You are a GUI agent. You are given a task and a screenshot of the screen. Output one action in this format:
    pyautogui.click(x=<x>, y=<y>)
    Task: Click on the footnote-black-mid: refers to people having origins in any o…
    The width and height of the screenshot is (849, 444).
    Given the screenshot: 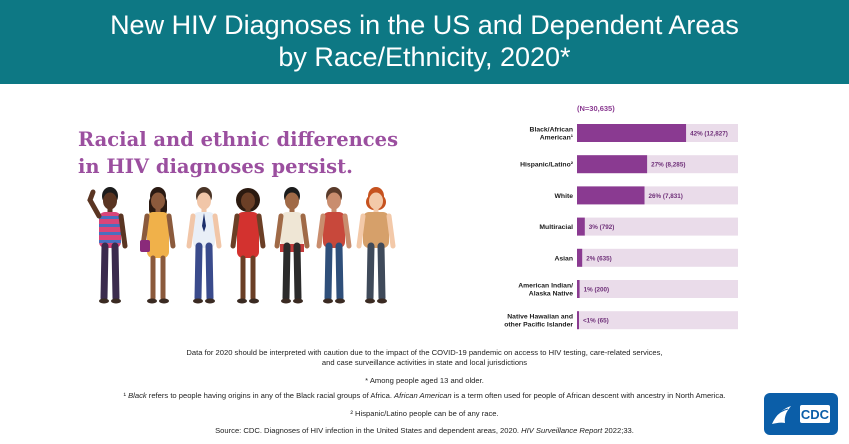 What is the action you would take?
    pyautogui.click(x=270, y=395)
    